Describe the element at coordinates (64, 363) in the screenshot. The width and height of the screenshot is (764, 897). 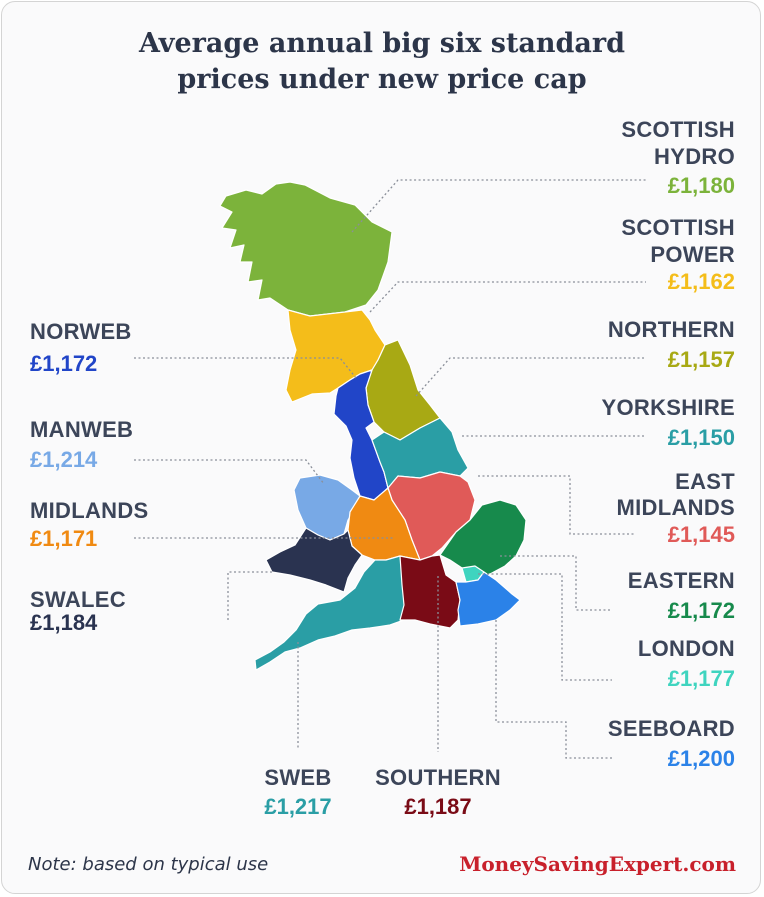
I see `label-norweb-price: £1,172` at that location.